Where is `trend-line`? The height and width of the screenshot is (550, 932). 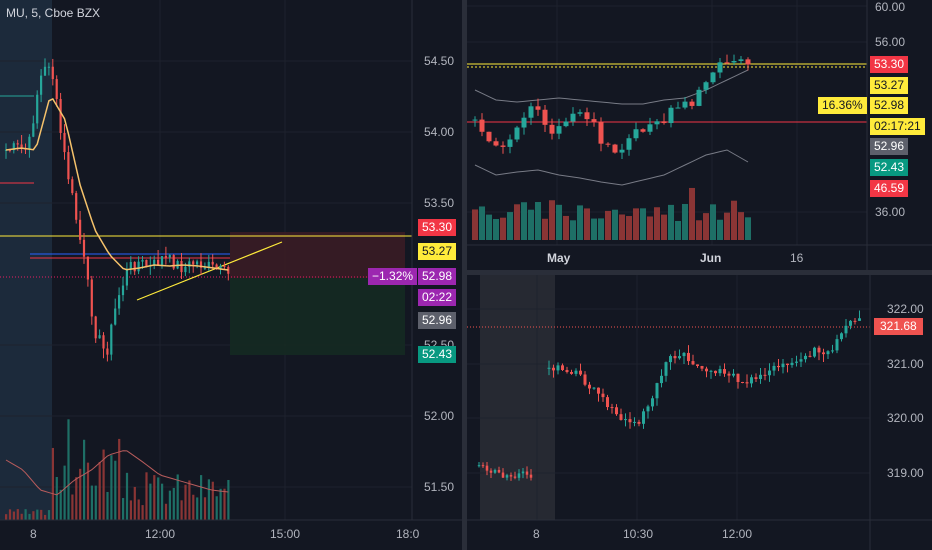 trend-line is located at coordinates (209, 271).